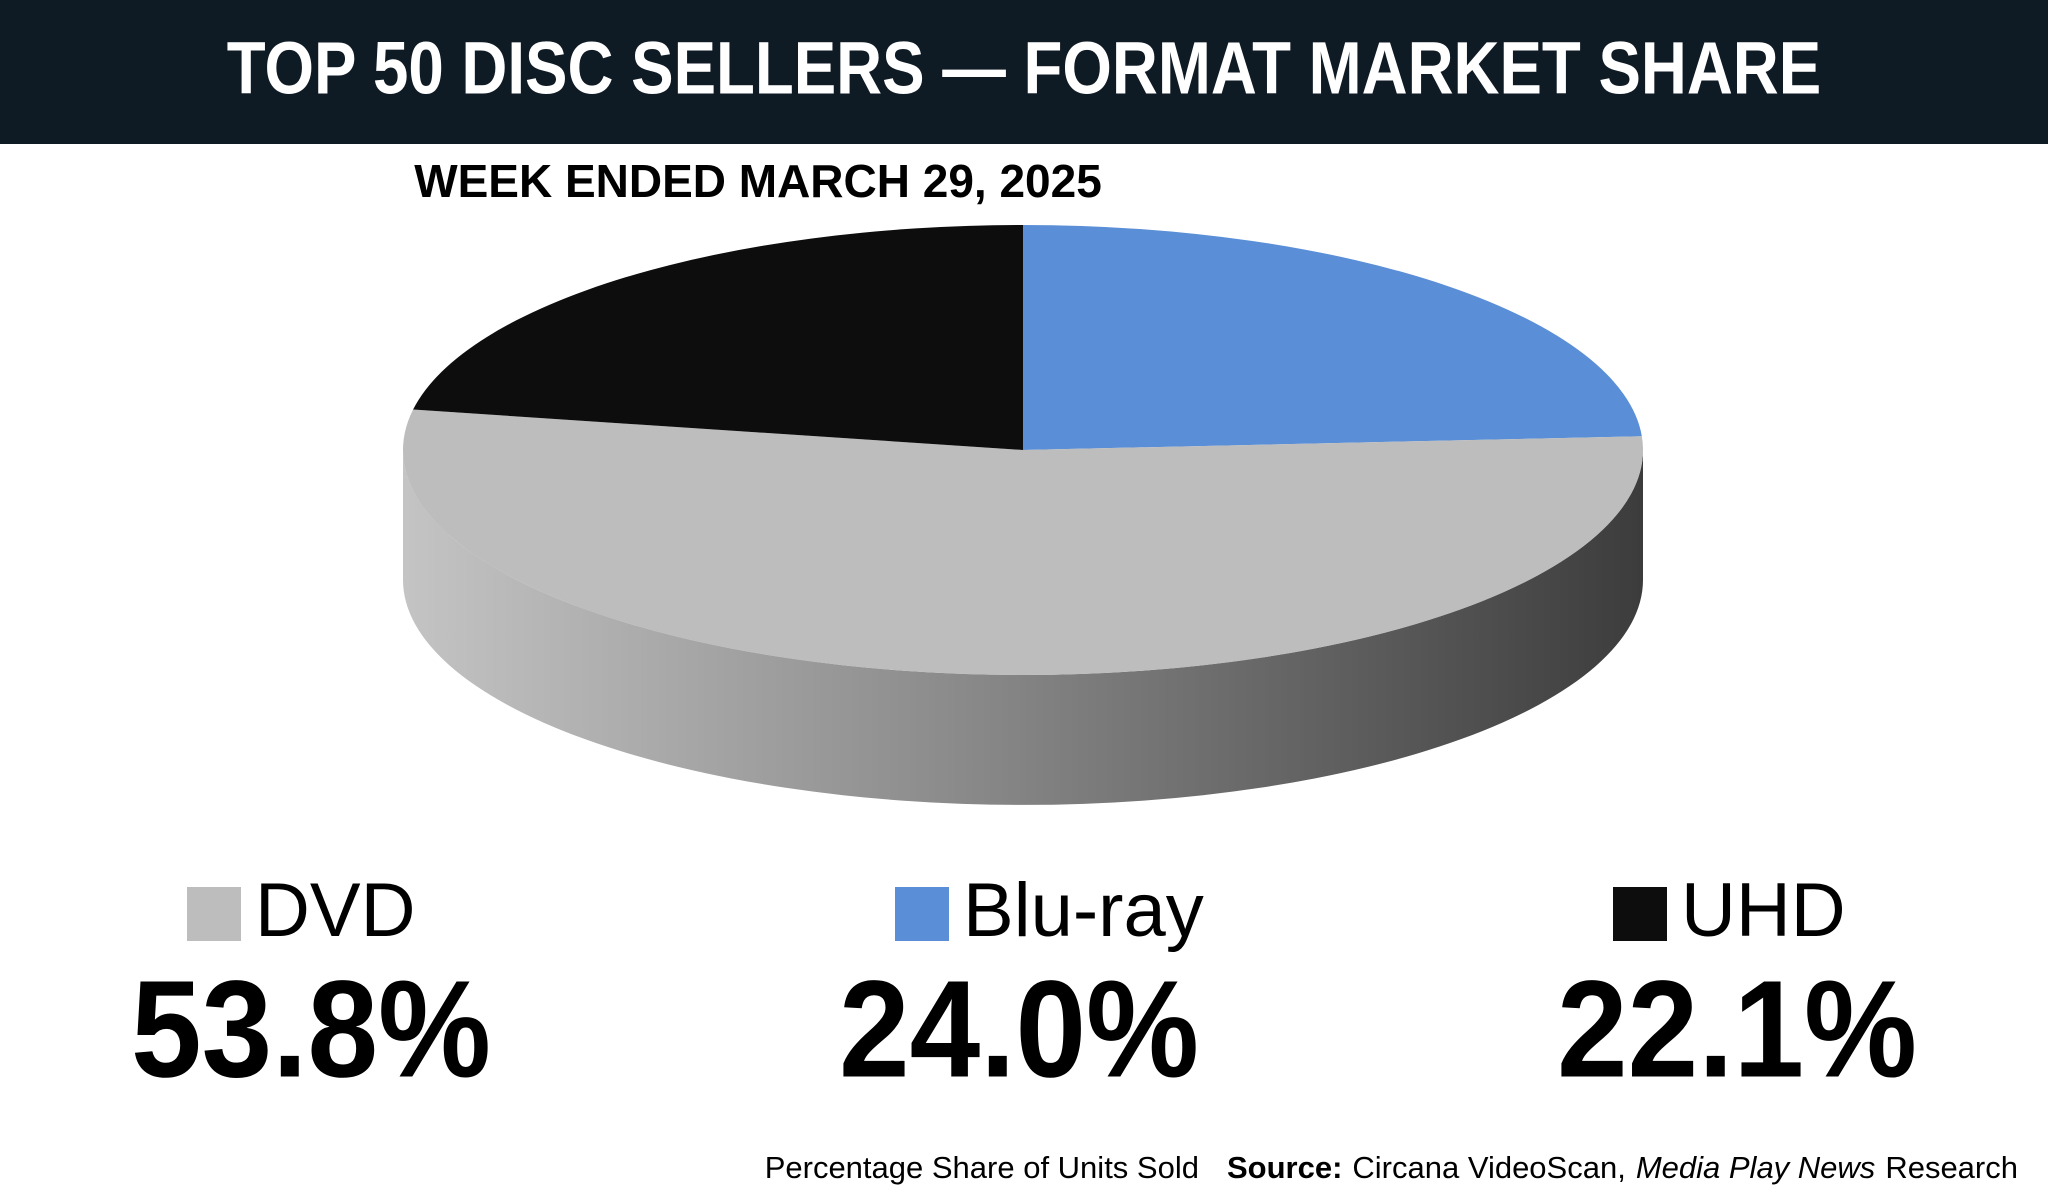  I want to click on source: Circana VideoScan,, so click(1488, 1167).